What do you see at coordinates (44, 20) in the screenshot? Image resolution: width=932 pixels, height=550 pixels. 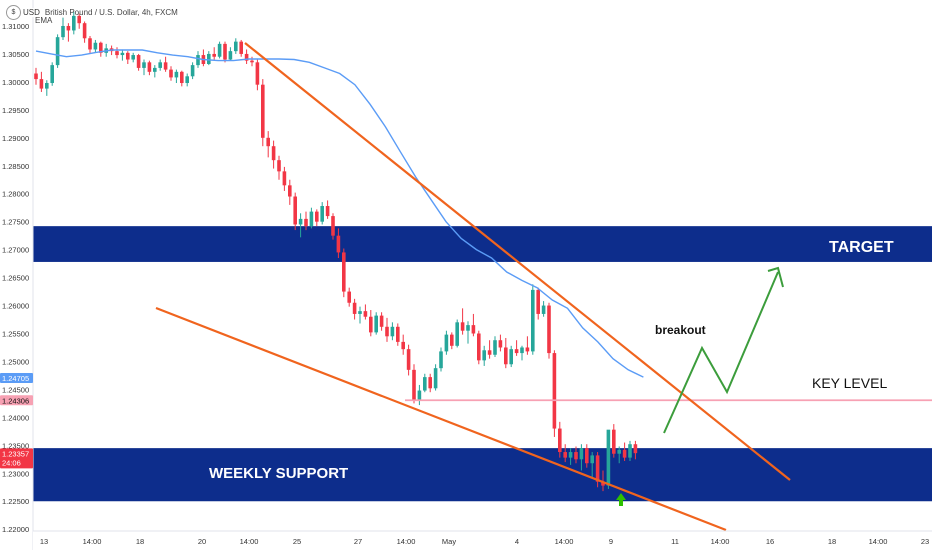 I see `indicator-label: EMA` at bounding box center [44, 20].